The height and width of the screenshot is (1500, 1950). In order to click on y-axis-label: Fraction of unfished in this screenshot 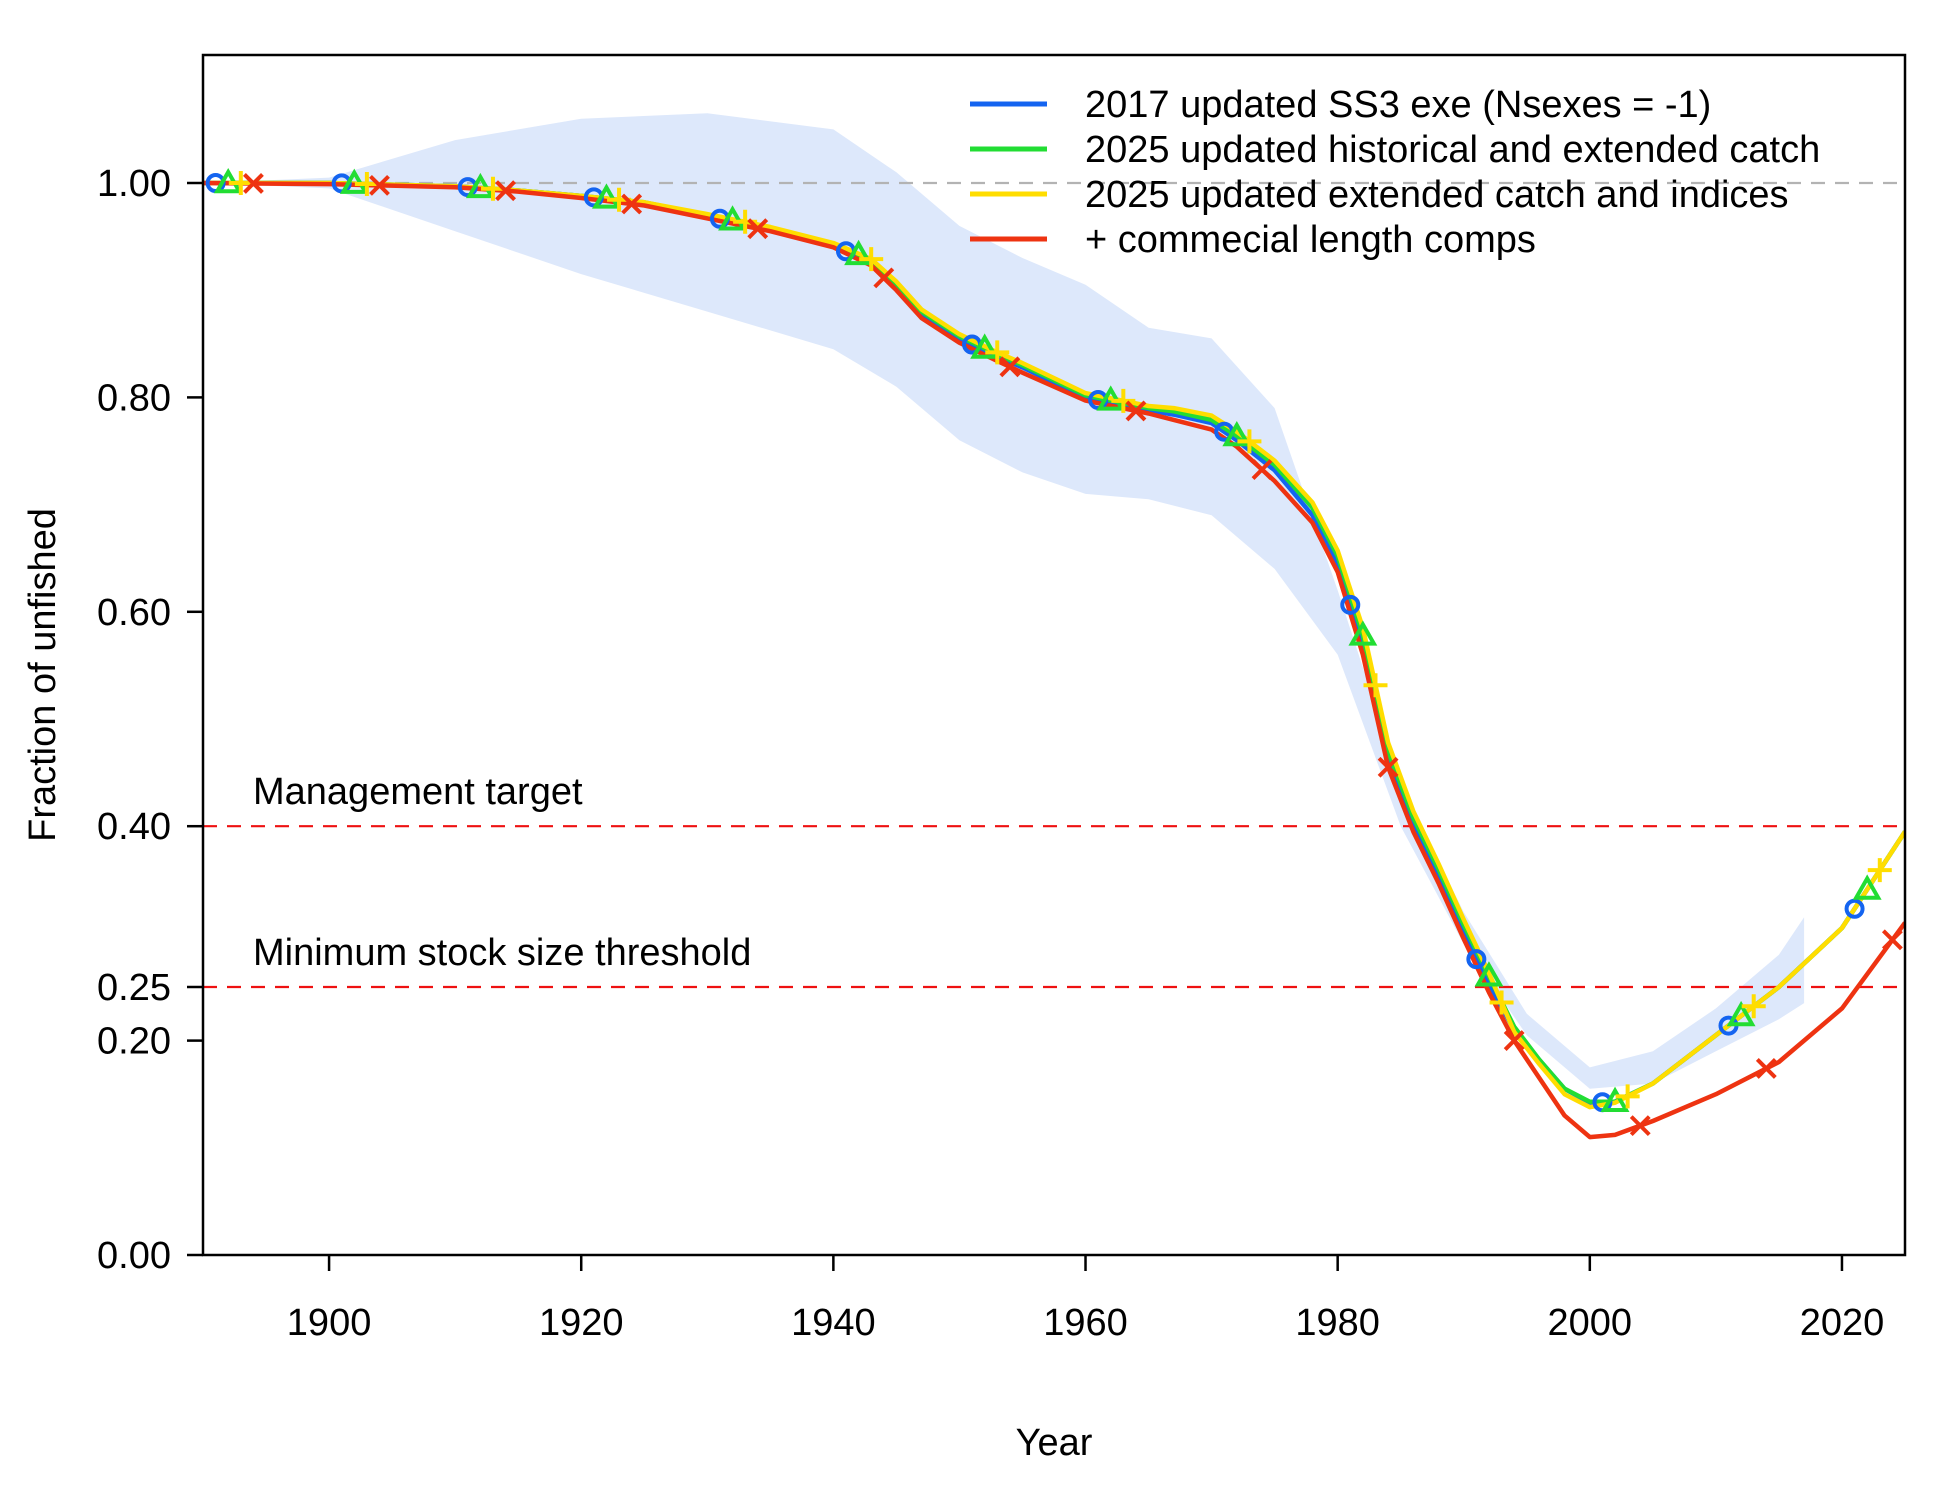, I will do `click(43, 675)`.